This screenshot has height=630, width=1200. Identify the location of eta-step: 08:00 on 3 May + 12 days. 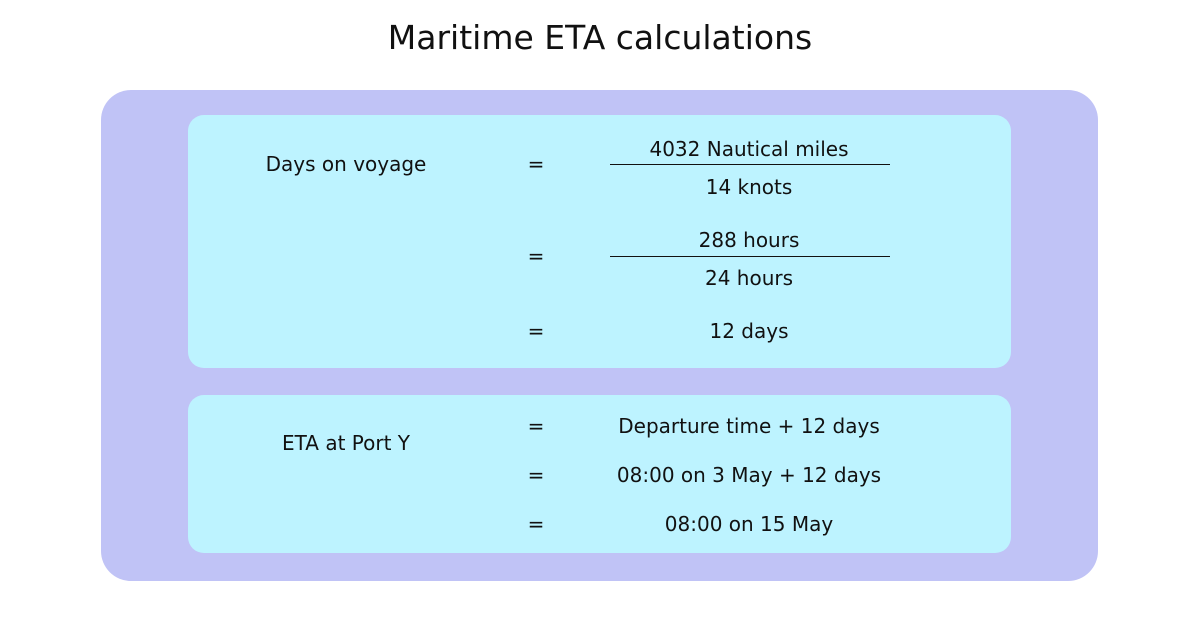
(749, 475).